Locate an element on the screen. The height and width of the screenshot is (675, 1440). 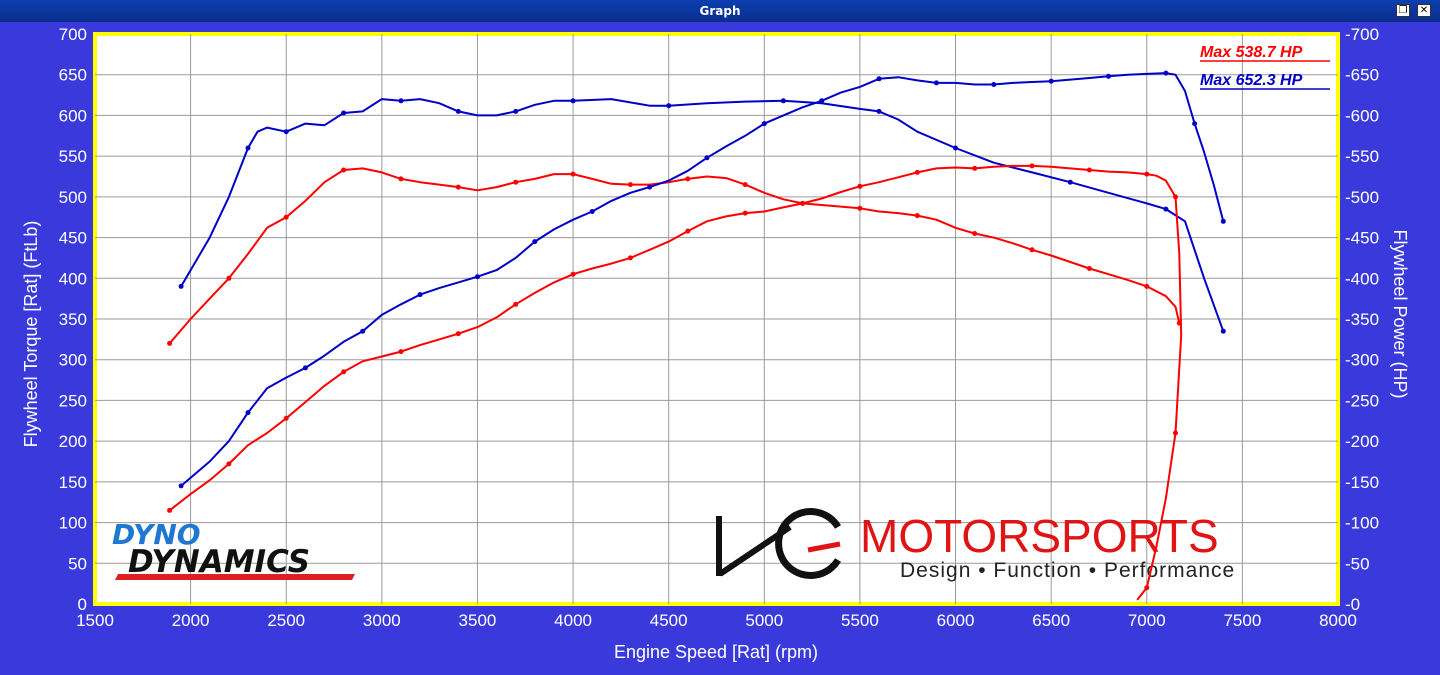
y-left-tick-label: 150 is located at coordinates (73, 482).